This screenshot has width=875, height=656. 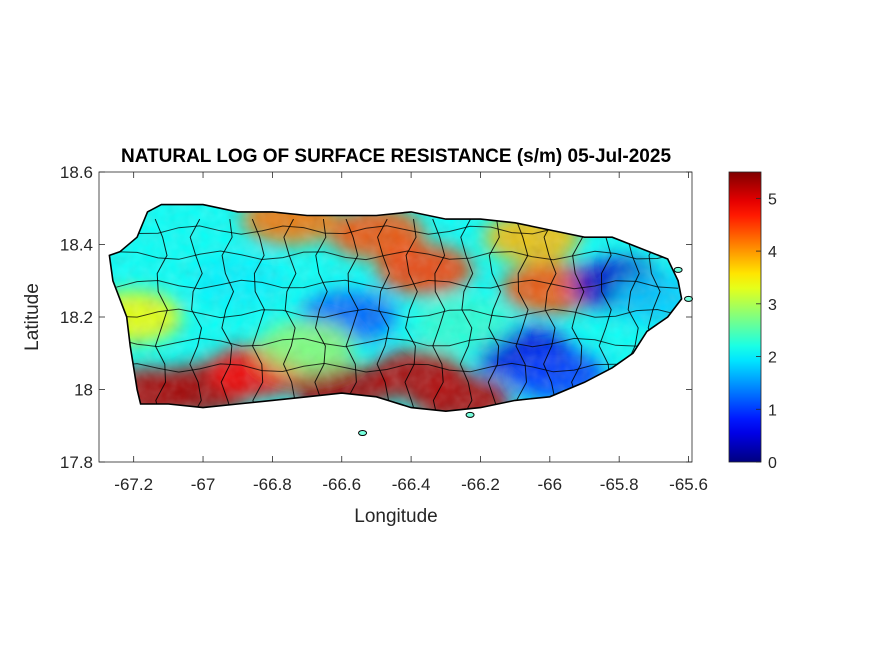 What do you see at coordinates (772, 252) in the screenshot?
I see `colorbar-tick-label: 4` at bounding box center [772, 252].